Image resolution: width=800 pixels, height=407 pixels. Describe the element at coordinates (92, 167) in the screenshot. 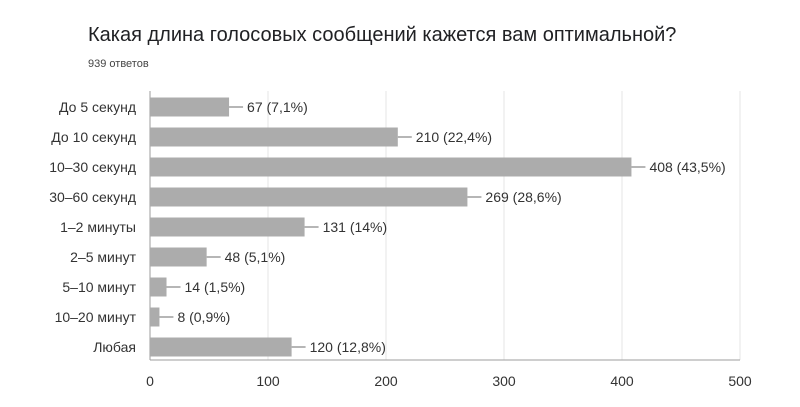

I see `category-label: 10–30 секунд` at that location.